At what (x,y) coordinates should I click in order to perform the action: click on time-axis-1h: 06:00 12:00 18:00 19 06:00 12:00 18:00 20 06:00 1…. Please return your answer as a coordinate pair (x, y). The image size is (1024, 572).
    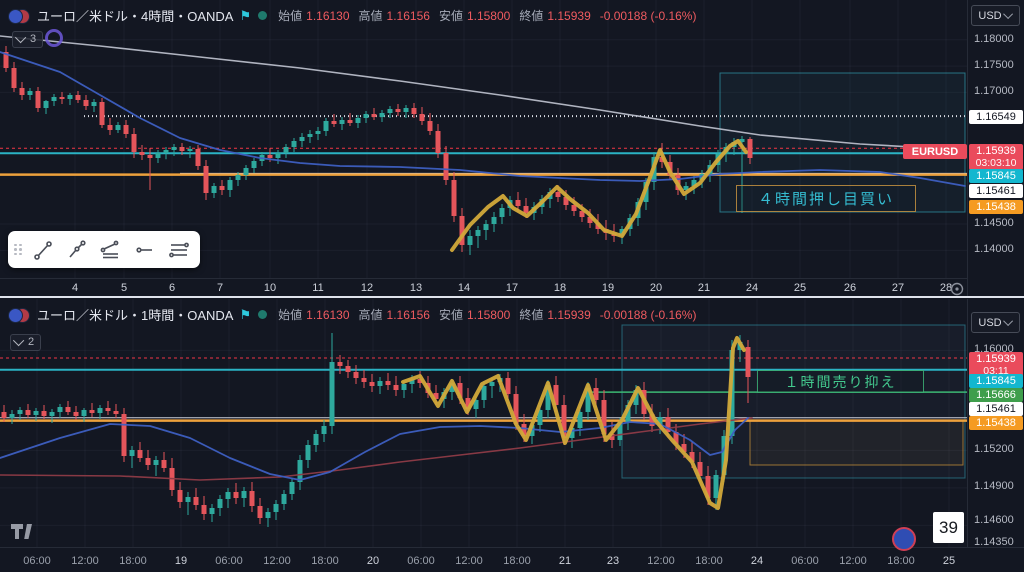
    Looking at the image, I should click on (512, 559).